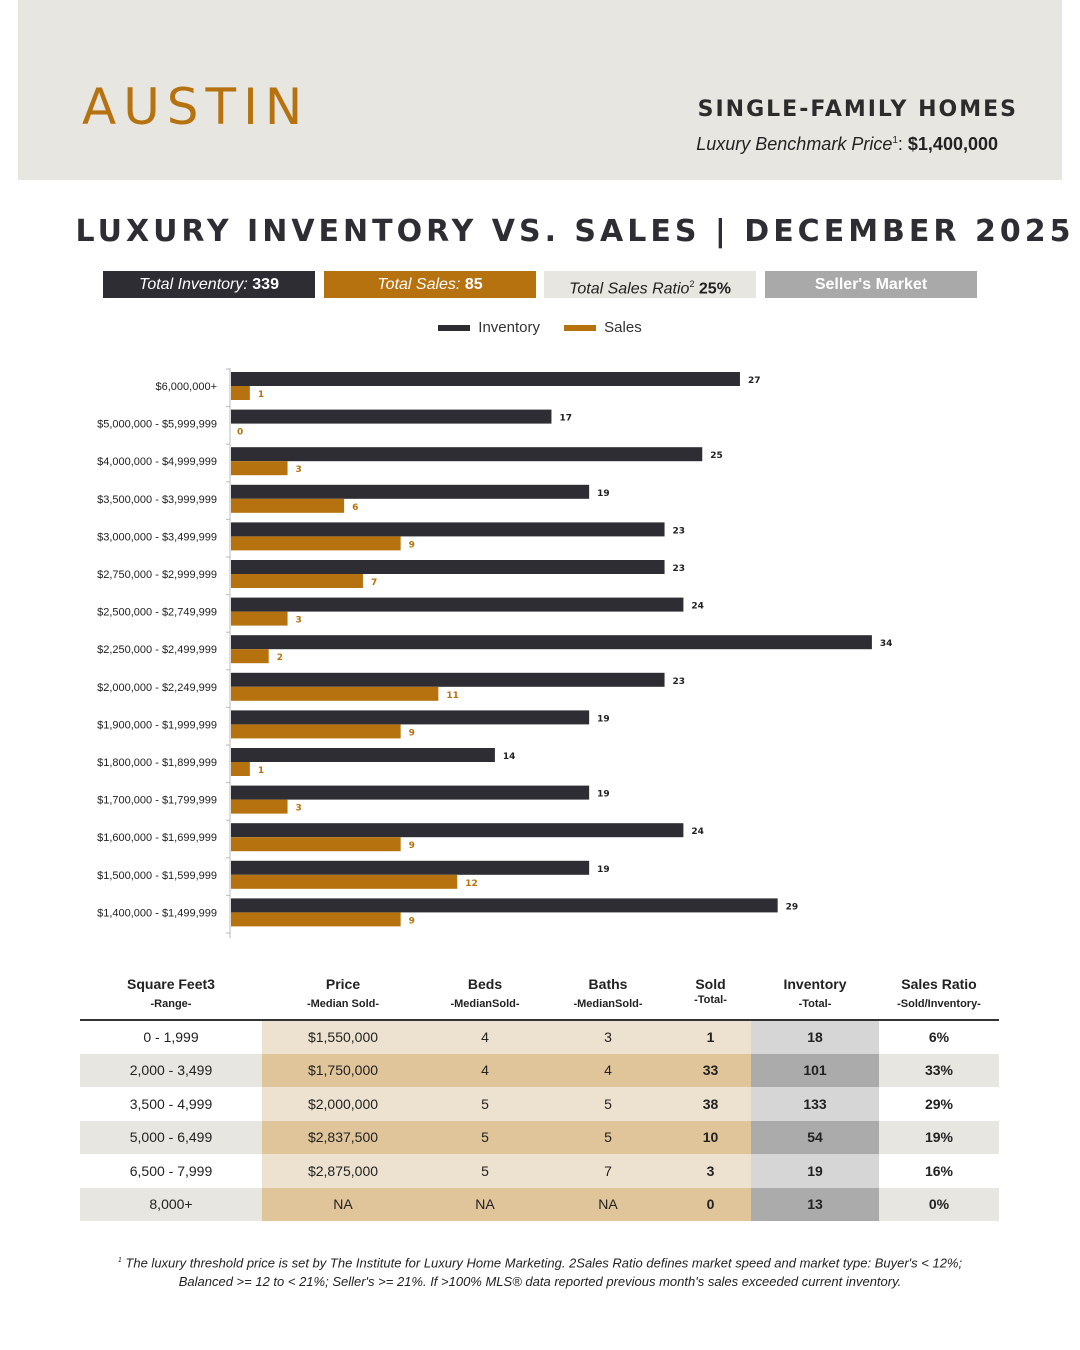  Describe the element at coordinates (939, 1037) in the screenshot. I see `table-cell: 6%` at that location.